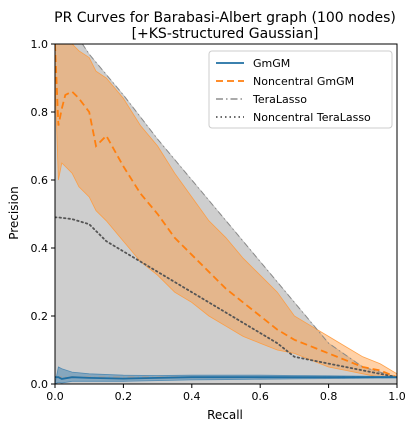 This screenshot has height=431, width=415. What do you see at coordinates (312, 117) in the screenshot?
I see `legend-label: Noncentral TeraLasso` at bounding box center [312, 117].